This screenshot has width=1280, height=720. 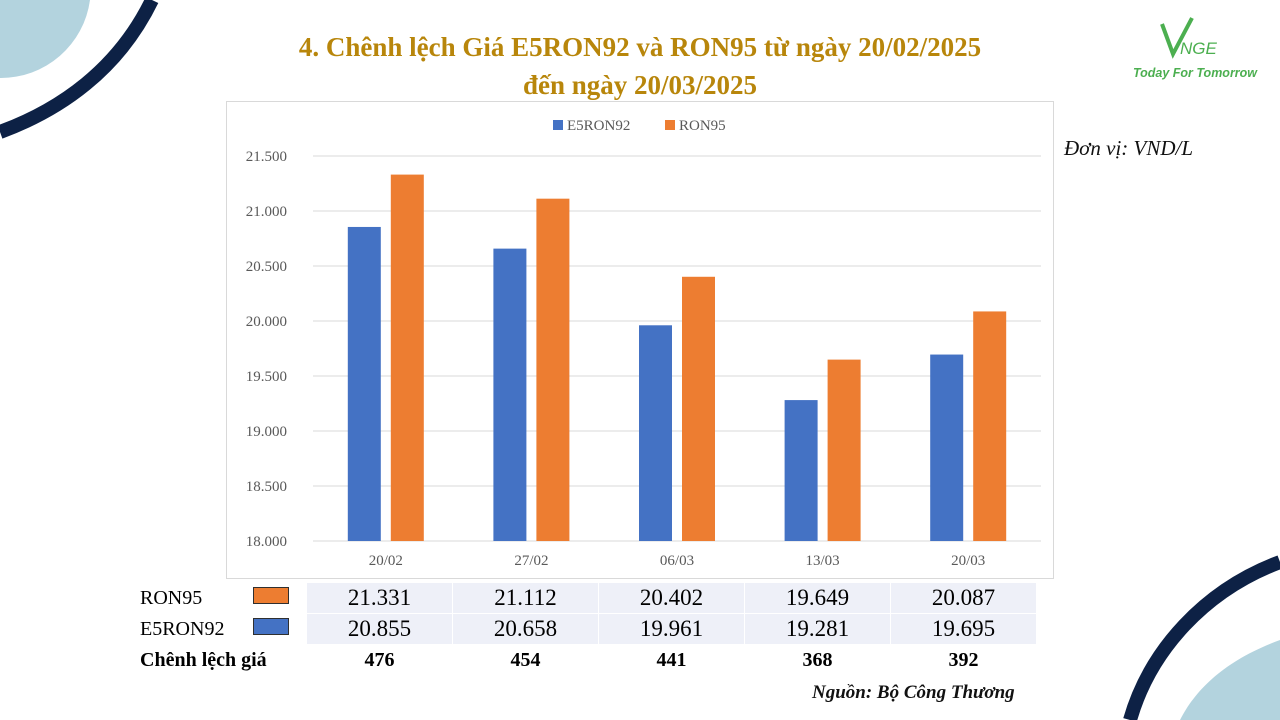 What do you see at coordinates (963, 660) in the screenshot?
I see `table-cell: 392` at bounding box center [963, 660].